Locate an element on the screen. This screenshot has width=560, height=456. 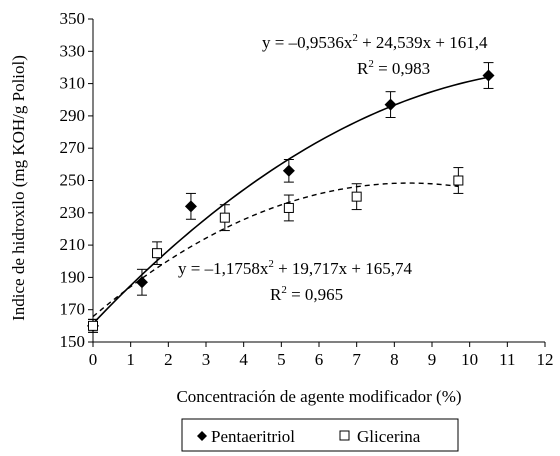
y-tick-label: 270 is located at coordinates (73, 147).